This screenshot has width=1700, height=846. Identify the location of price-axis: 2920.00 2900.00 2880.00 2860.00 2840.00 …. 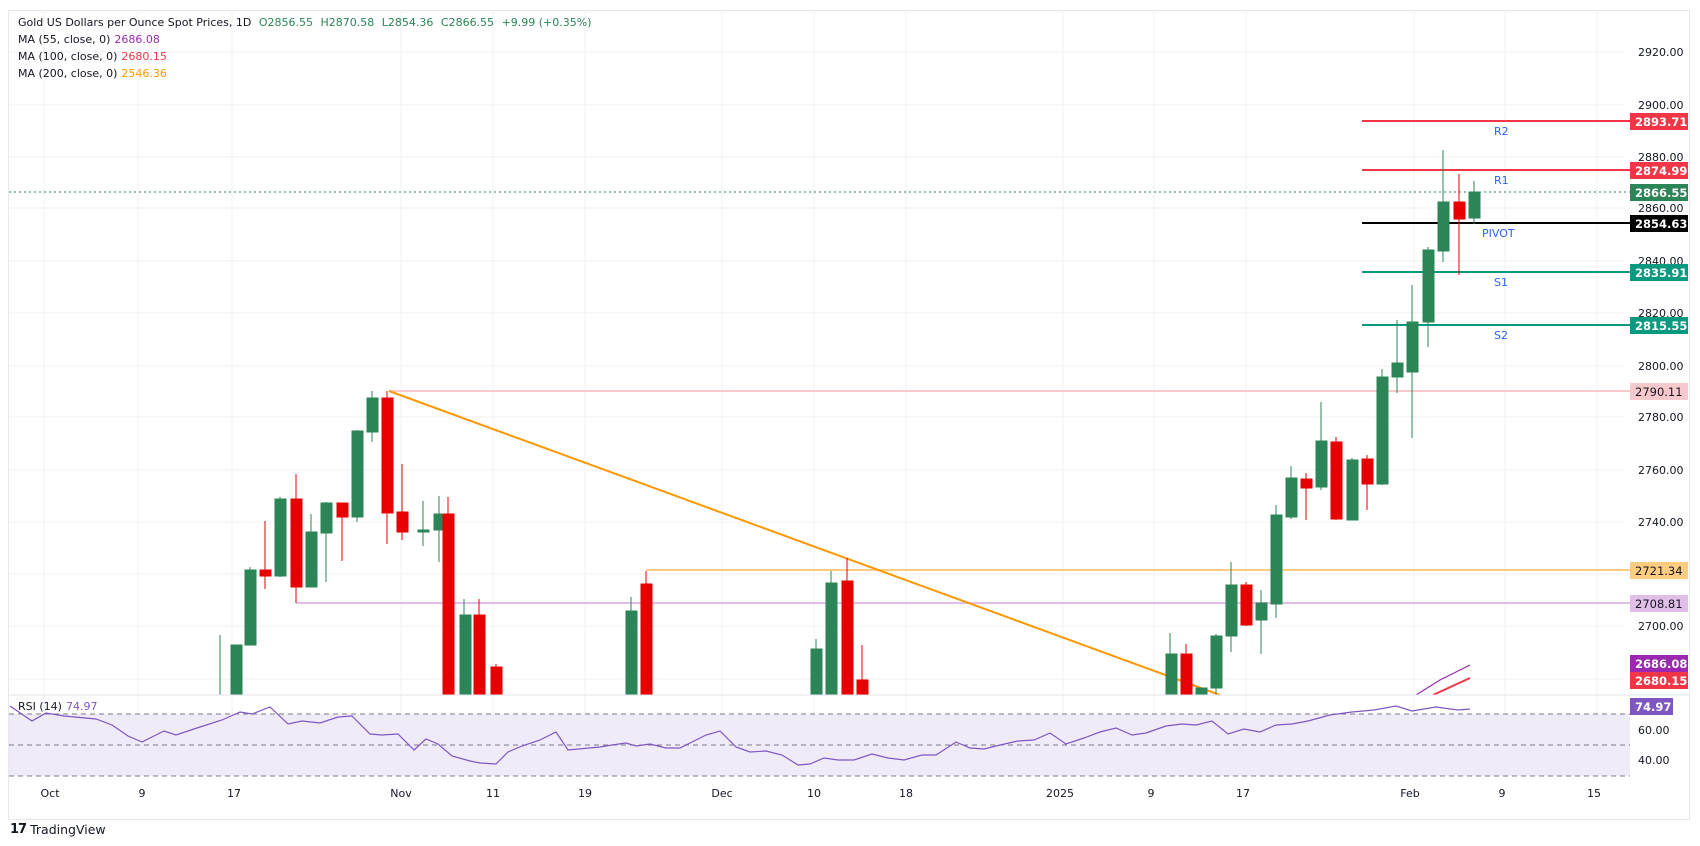
(1661, 406).